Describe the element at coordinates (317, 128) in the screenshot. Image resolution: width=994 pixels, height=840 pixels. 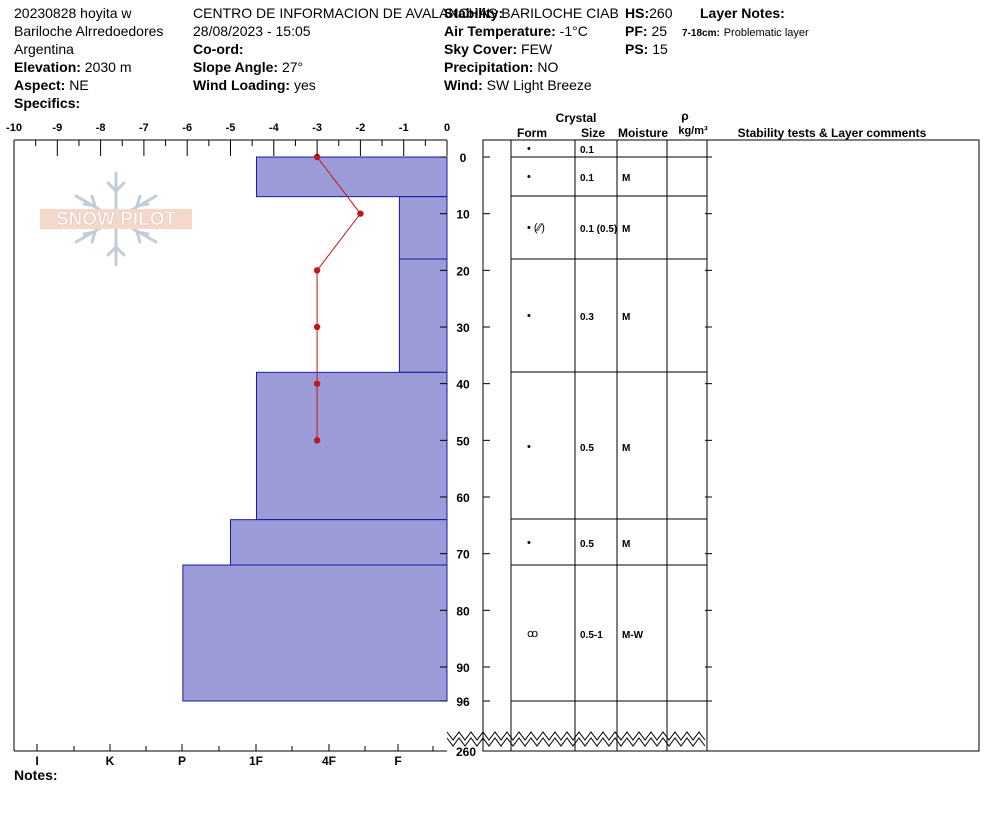
I see `temp-tick-label: -3` at that location.